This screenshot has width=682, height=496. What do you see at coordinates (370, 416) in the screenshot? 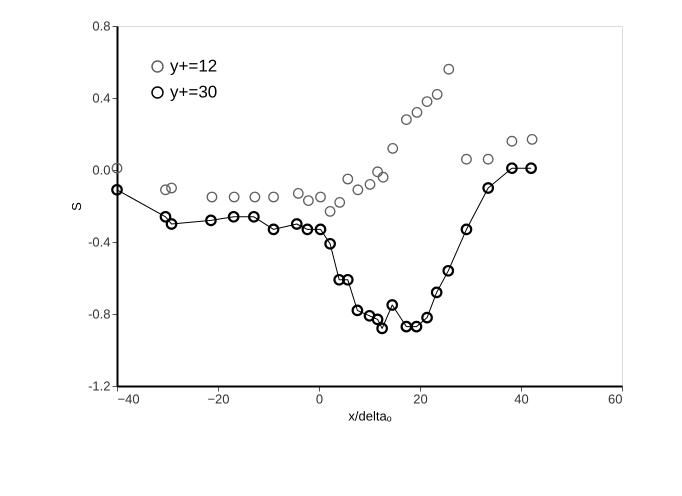
I see `x-axis-title: x/deltaₒ` at bounding box center [370, 416].